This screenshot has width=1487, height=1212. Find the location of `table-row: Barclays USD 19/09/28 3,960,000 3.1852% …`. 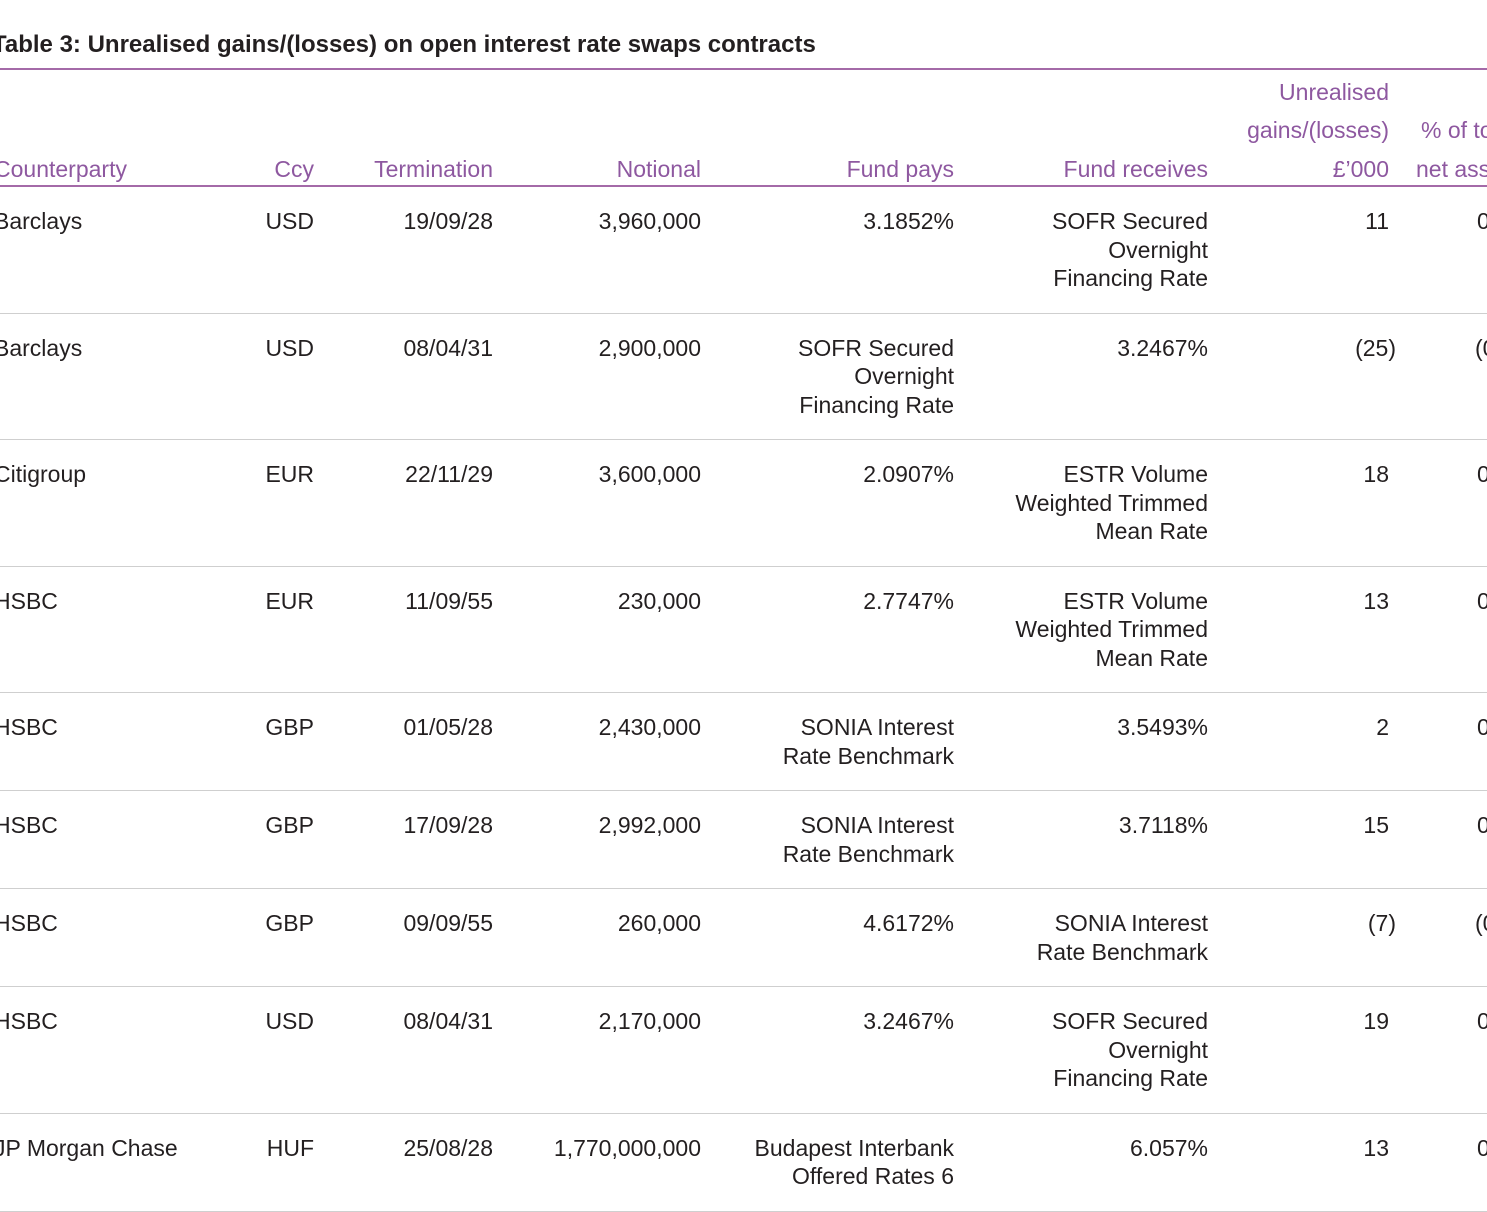

table-row: Barclays USD 19/09/28 3,960,000 3.1852% … is located at coordinates (743, 250).